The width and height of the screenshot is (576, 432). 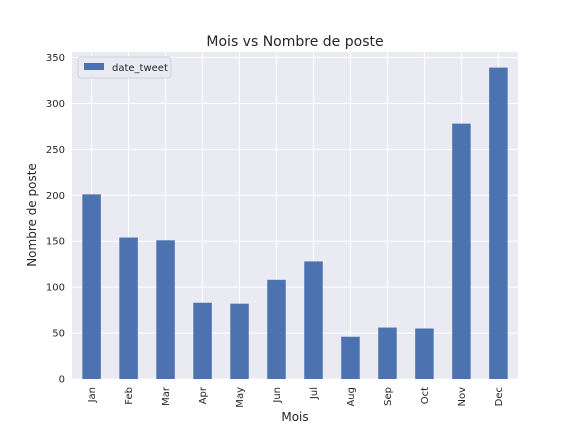 I want to click on y-tick-label: 150, so click(x=55, y=242).